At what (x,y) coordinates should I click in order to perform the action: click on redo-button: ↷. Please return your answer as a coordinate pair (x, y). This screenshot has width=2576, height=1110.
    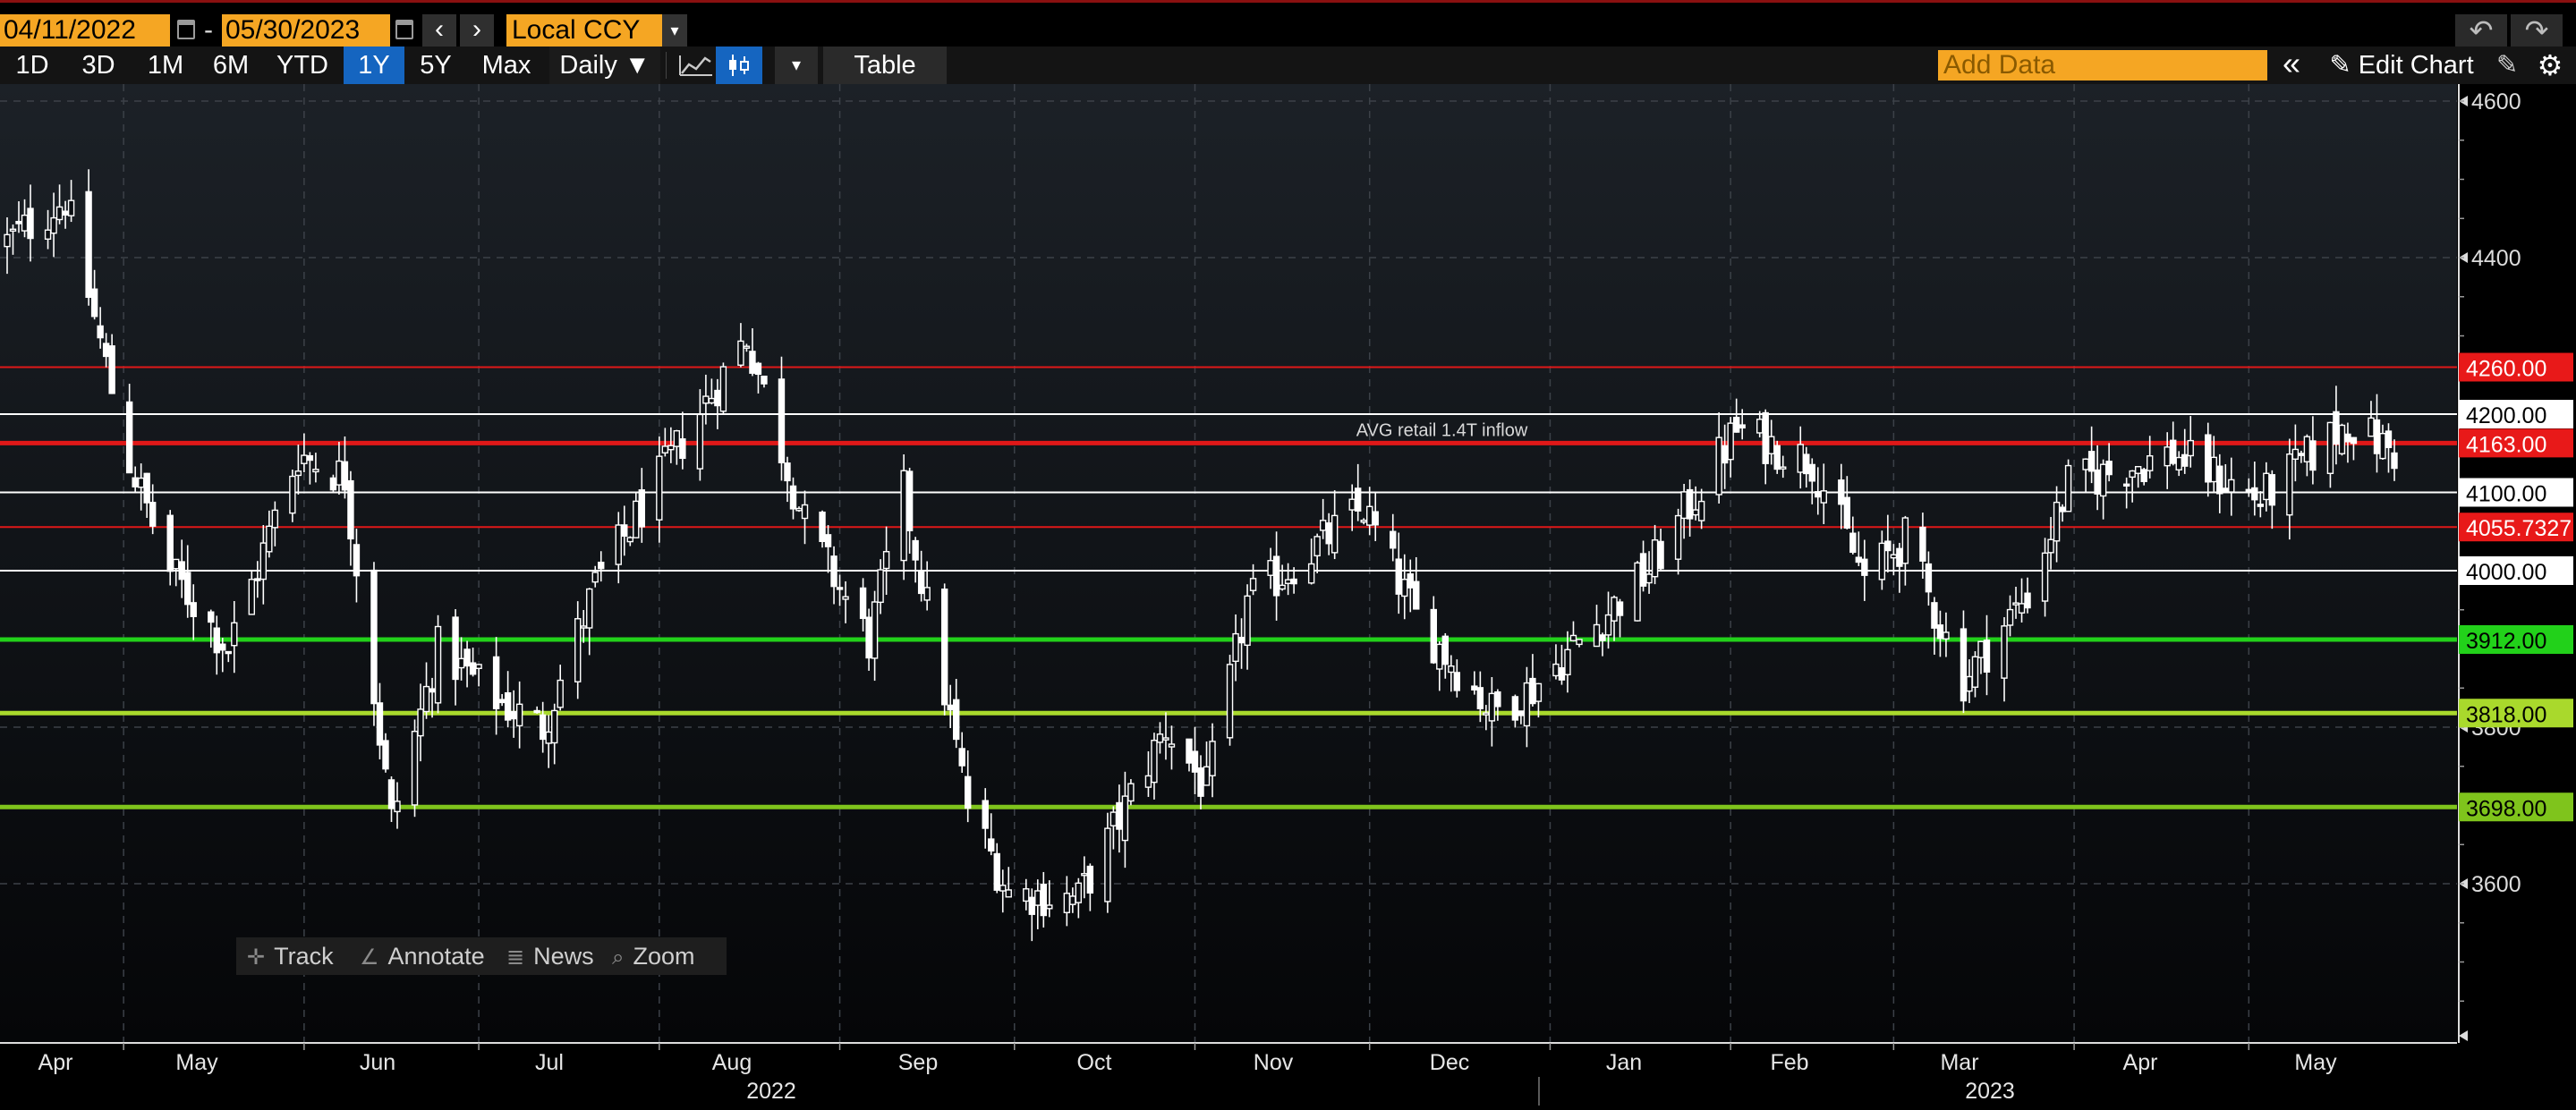
    Looking at the image, I should click on (2537, 30).